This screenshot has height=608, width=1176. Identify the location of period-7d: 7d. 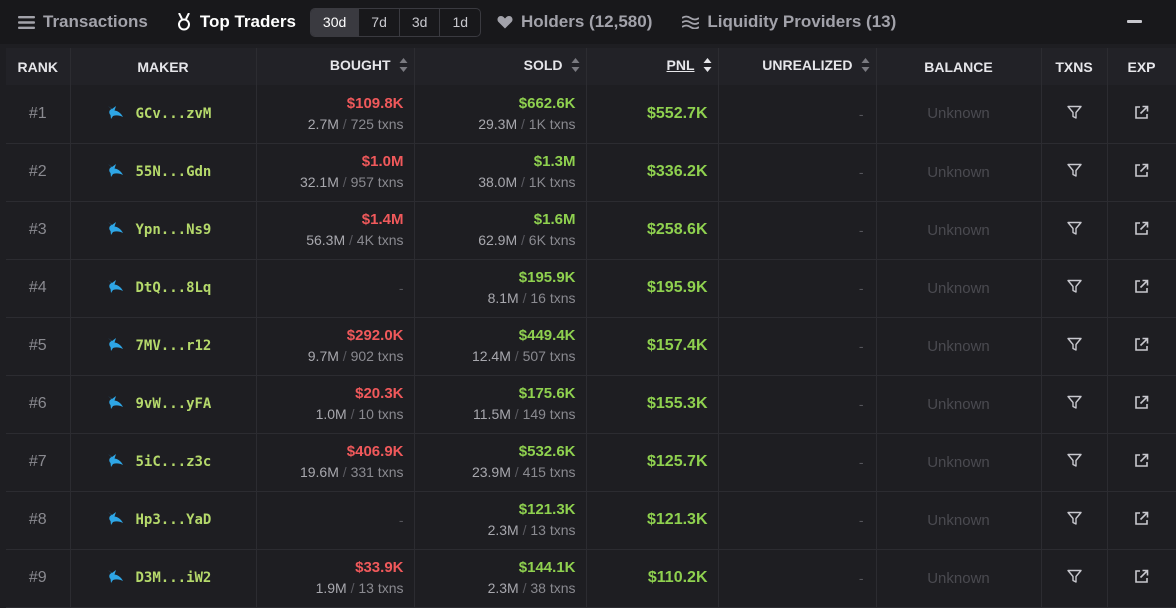
(379, 22).